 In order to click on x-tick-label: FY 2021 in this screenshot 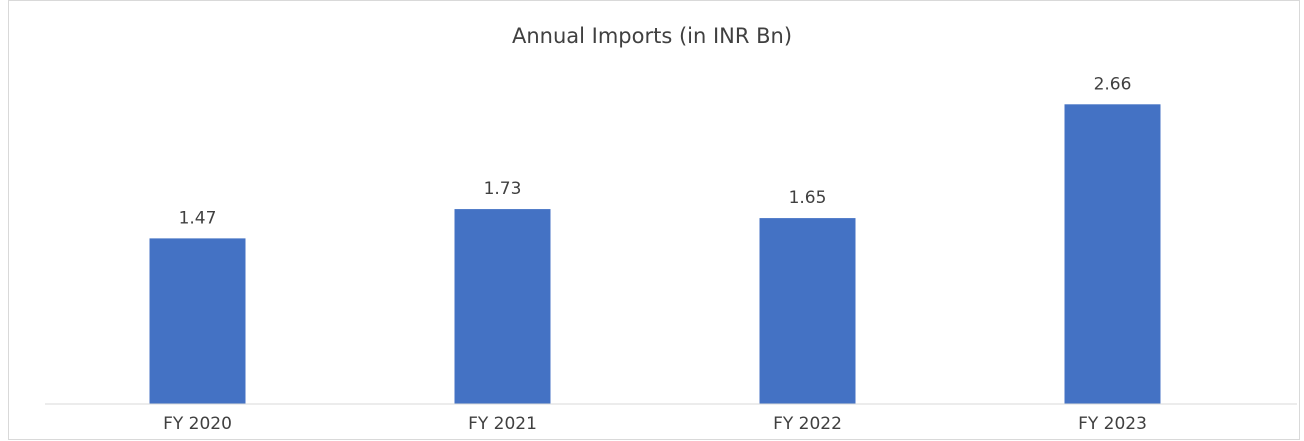, I will do `click(502, 424)`.